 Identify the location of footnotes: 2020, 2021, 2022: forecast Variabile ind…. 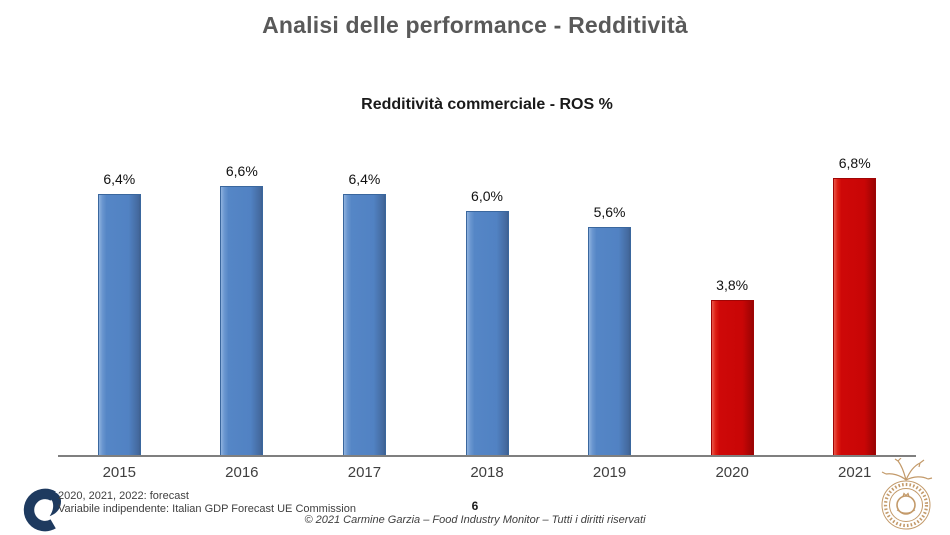
(207, 503).